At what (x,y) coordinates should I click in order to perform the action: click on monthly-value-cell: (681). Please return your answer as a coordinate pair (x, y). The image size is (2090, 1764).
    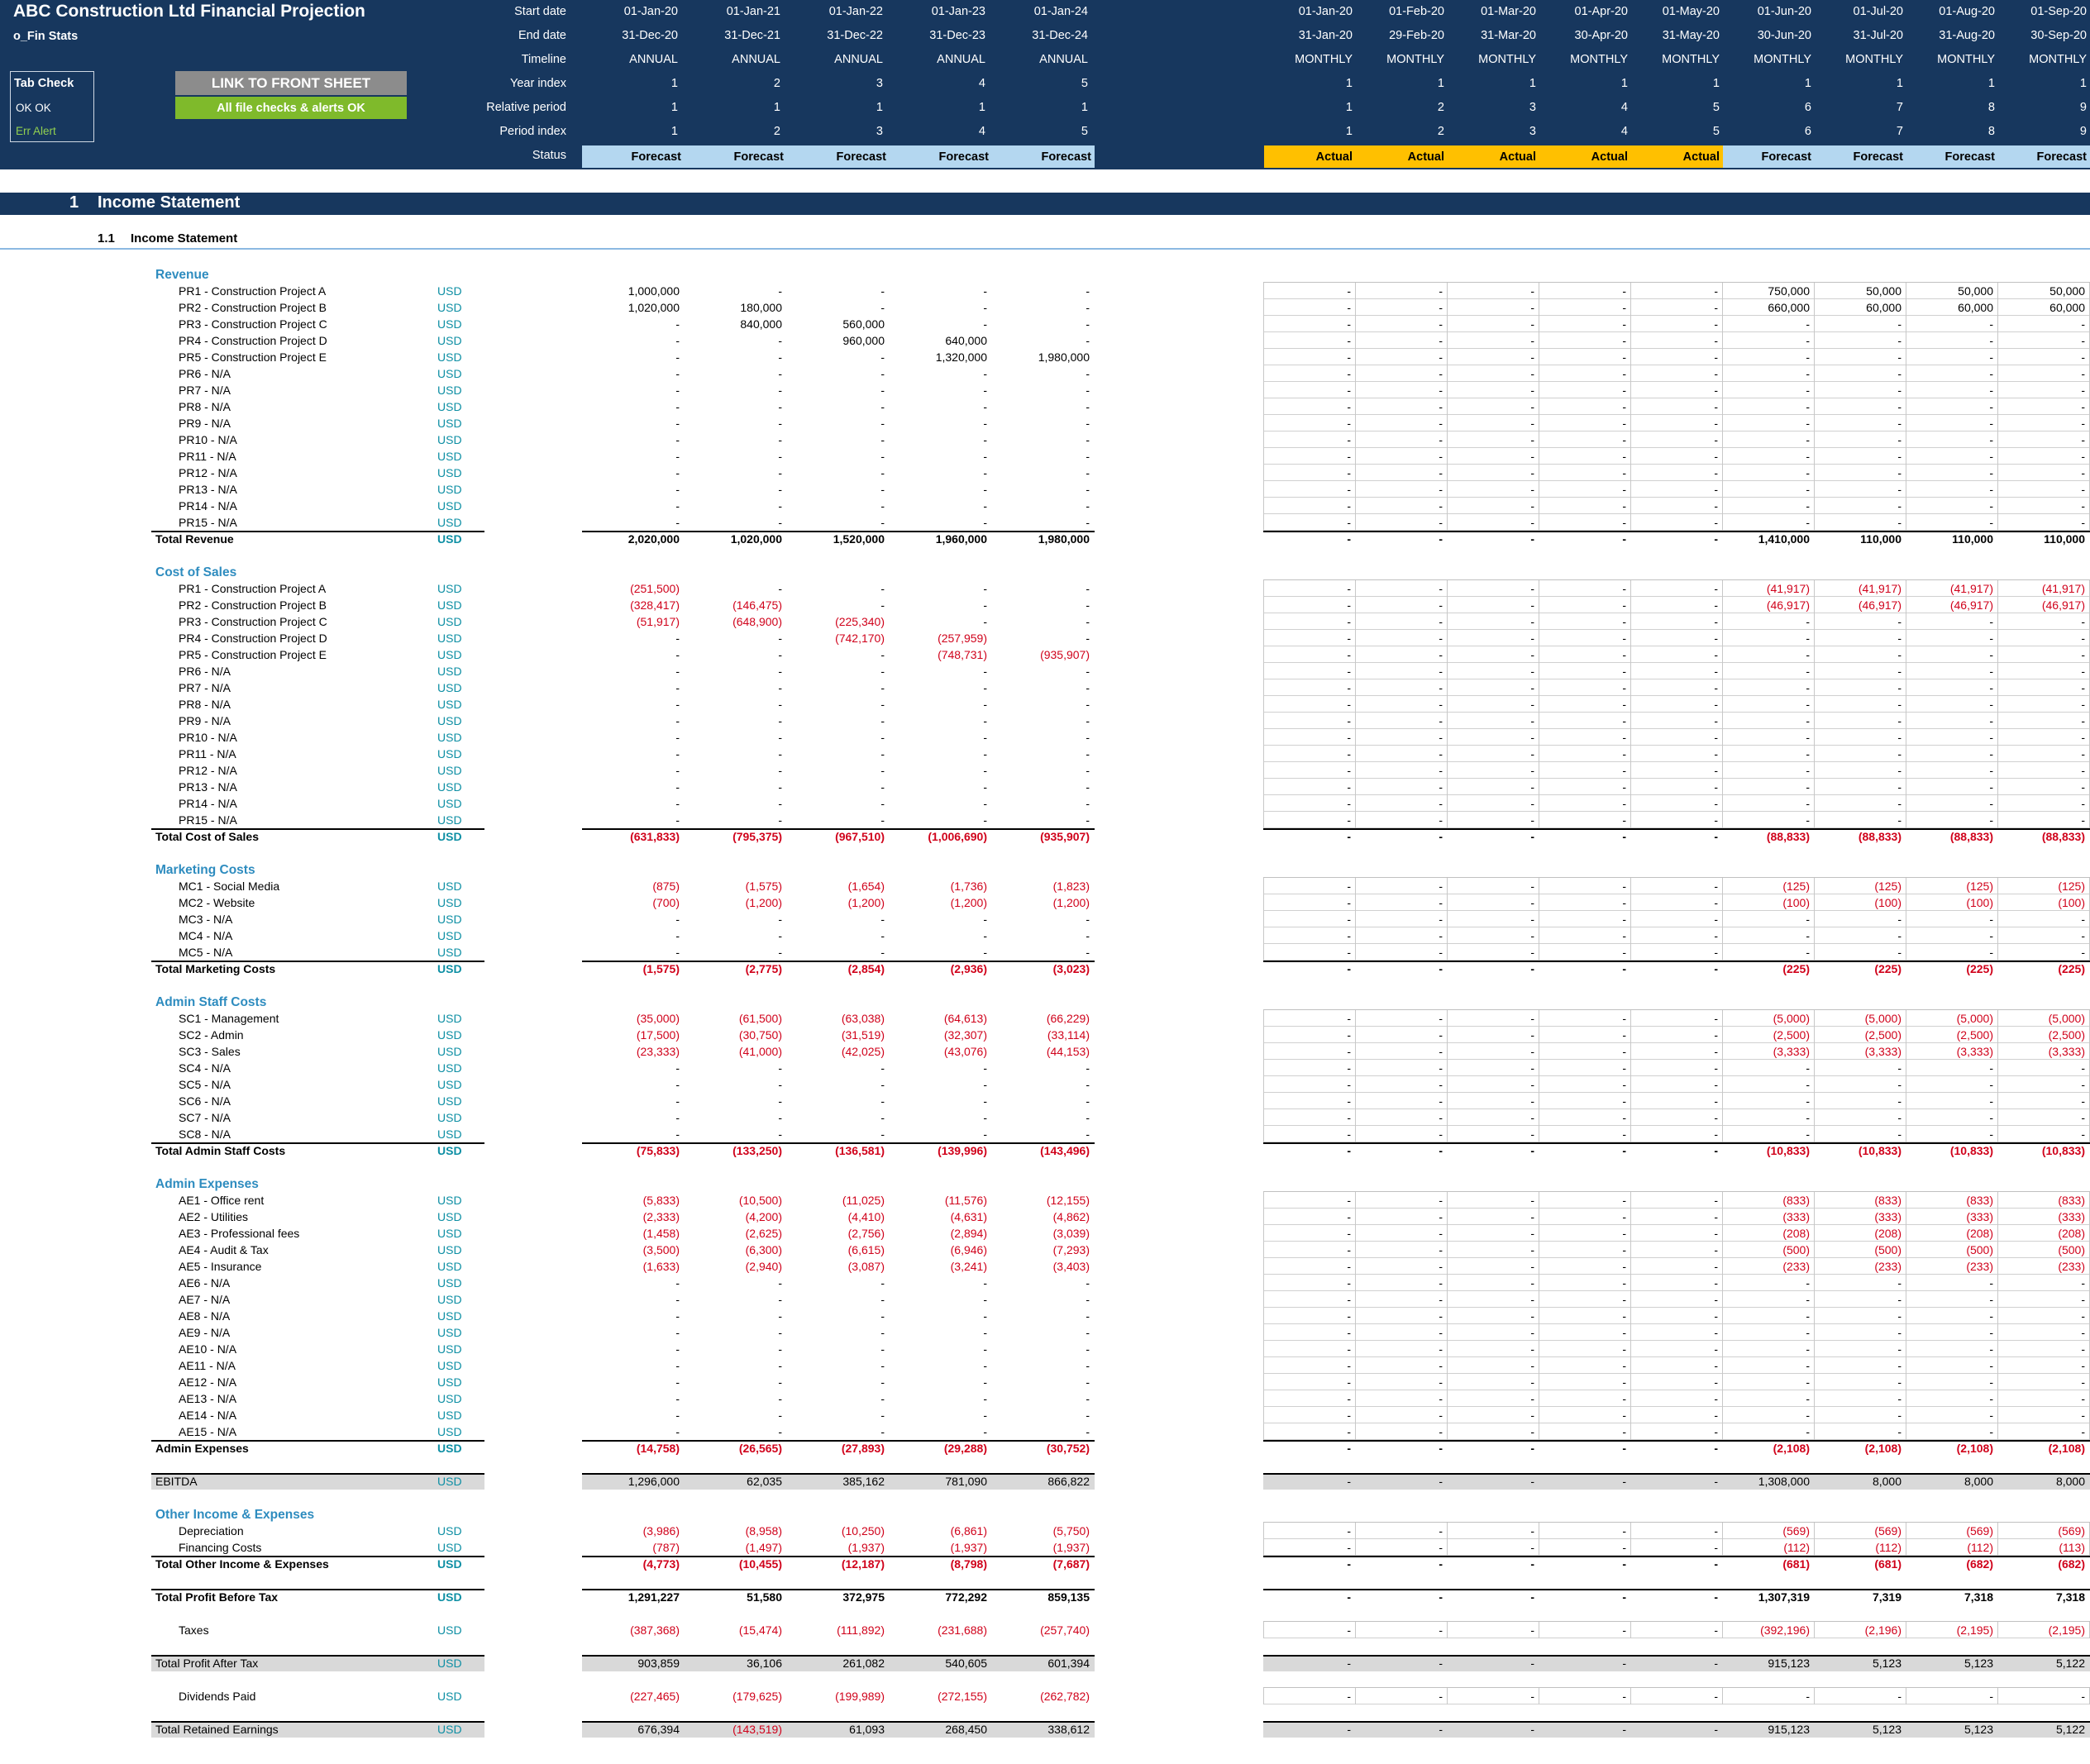
    Looking at the image, I should click on (1888, 1564).